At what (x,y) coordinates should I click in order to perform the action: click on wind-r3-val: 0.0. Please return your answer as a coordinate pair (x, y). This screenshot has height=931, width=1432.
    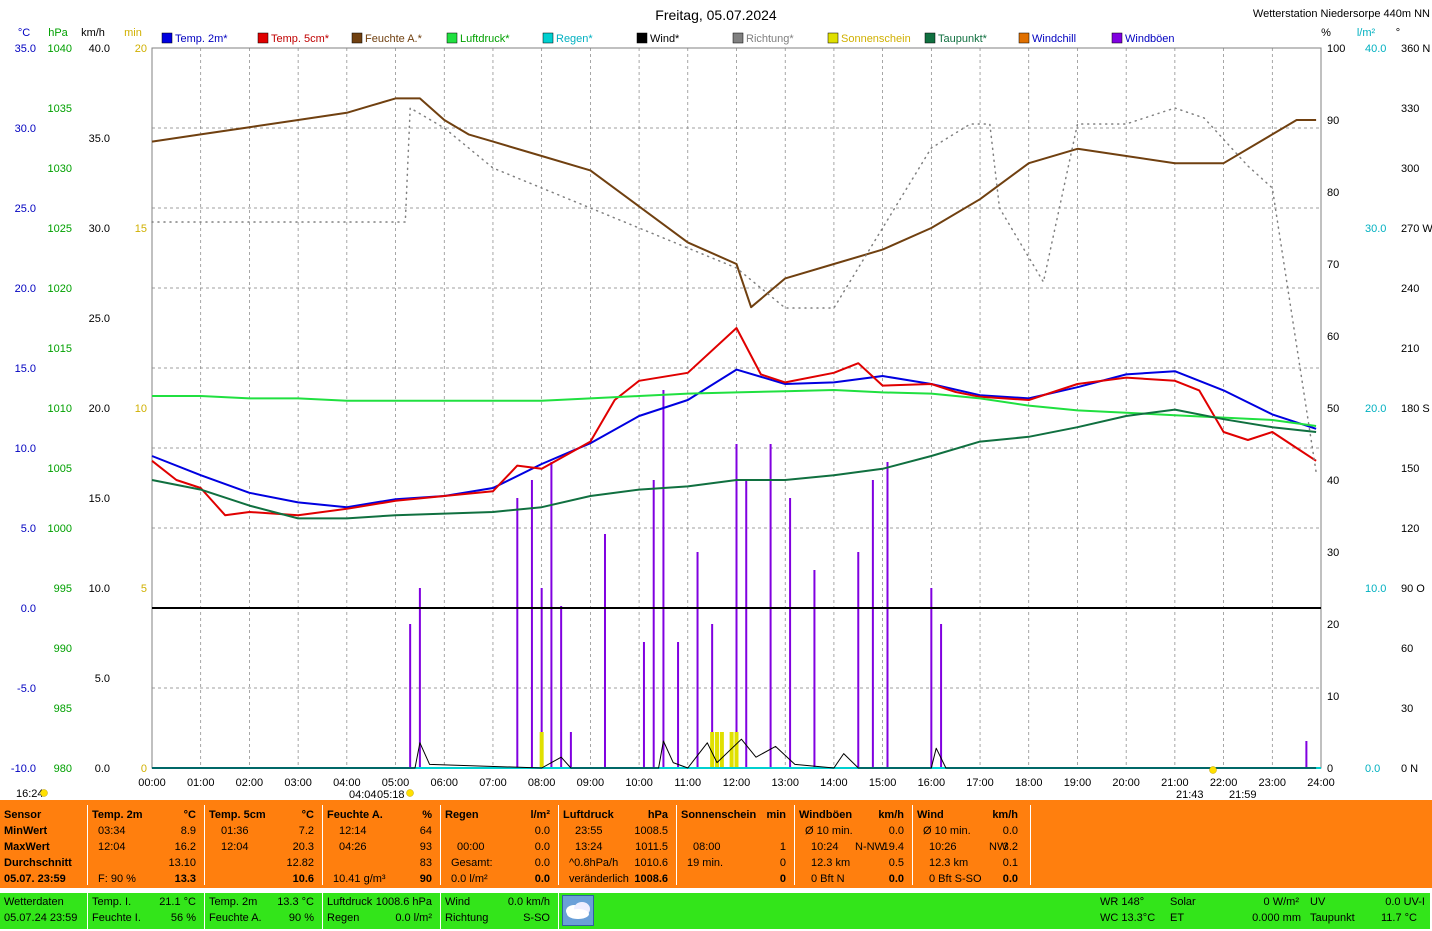
    Looking at the image, I should click on (1010, 879).